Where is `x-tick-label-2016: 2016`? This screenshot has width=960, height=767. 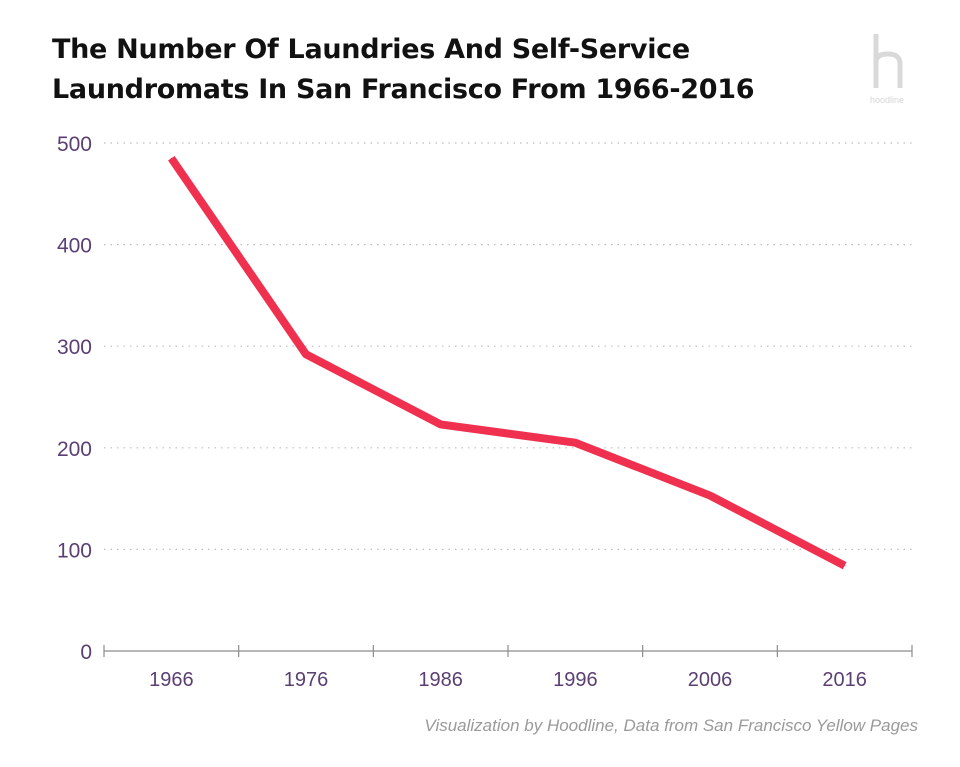
x-tick-label-2016: 2016 is located at coordinates (844, 680).